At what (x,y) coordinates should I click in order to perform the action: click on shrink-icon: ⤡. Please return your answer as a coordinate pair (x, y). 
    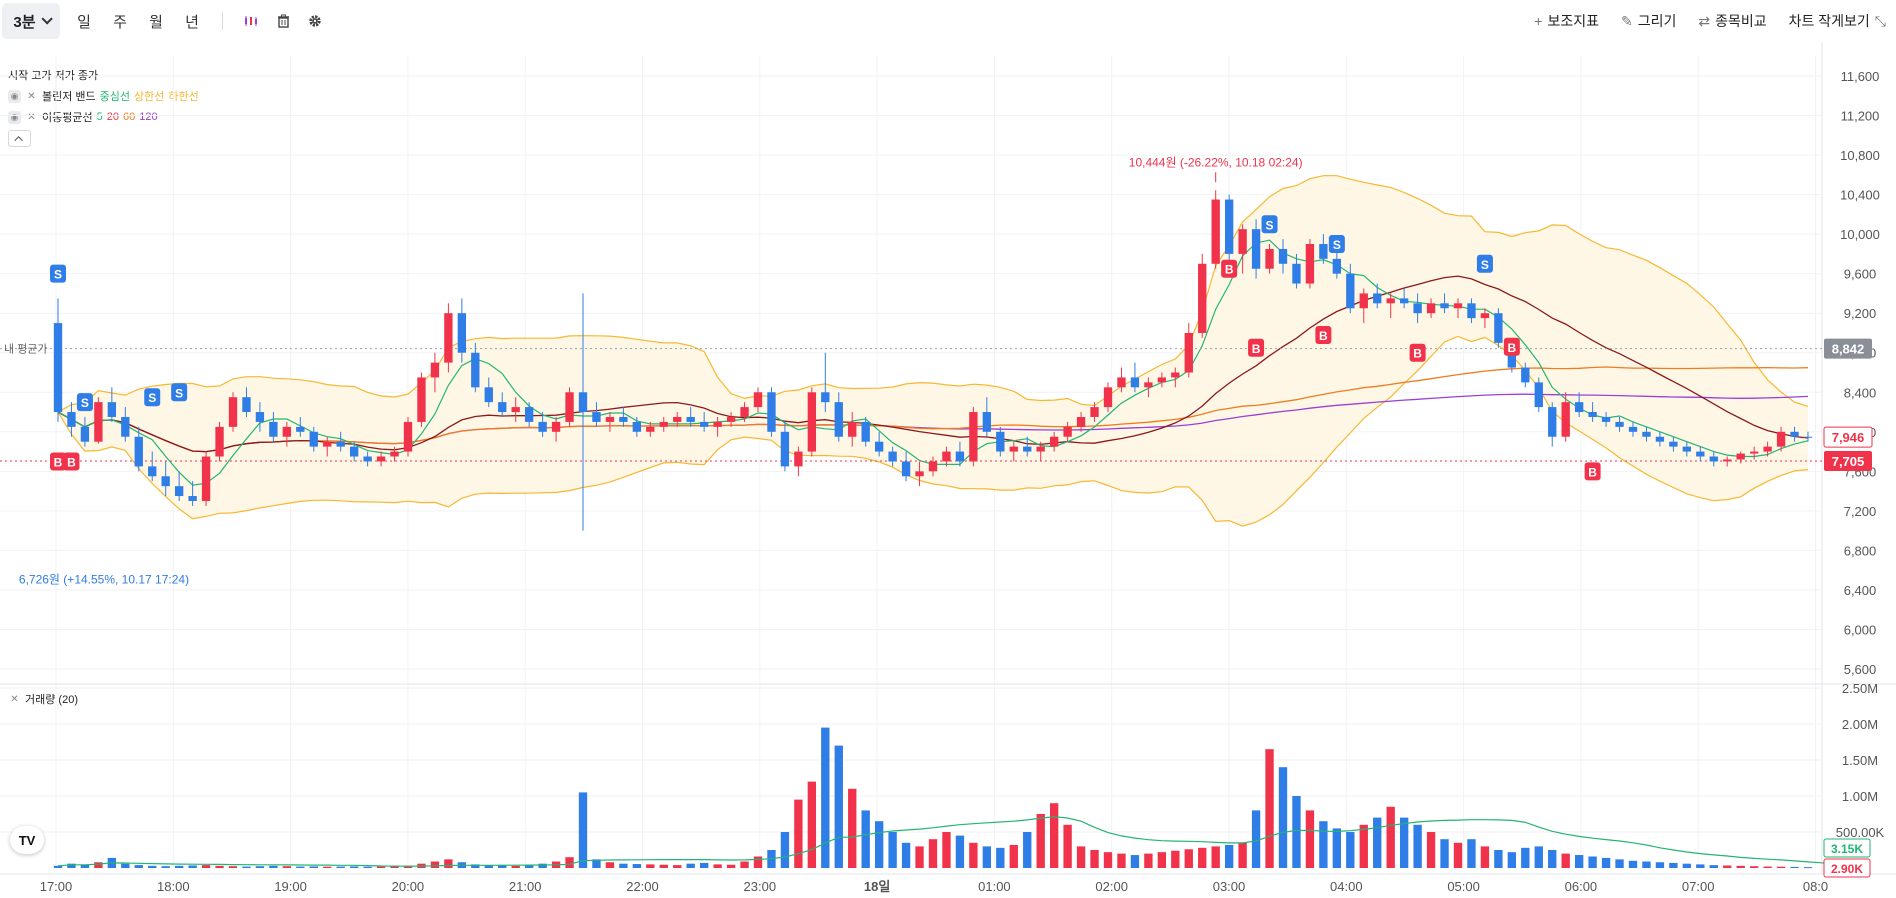
    Looking at the image, I should click on (1880, 20).